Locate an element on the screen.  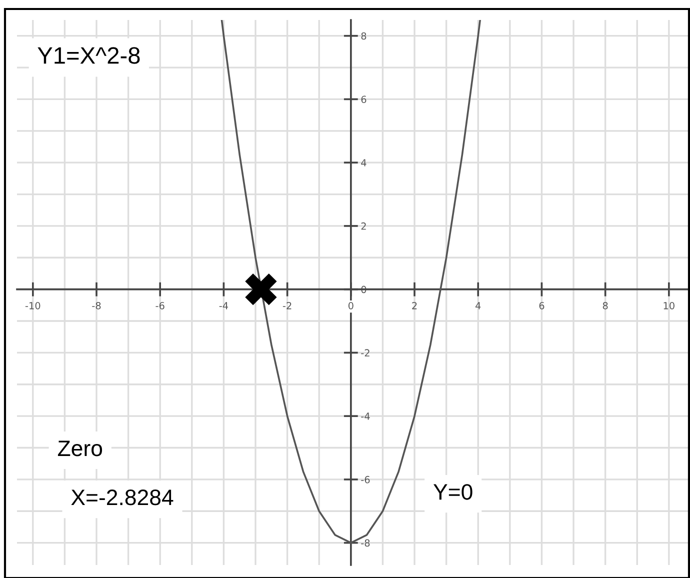
annotation: Y1=X^2-8 is located at coordinates (89, 55).